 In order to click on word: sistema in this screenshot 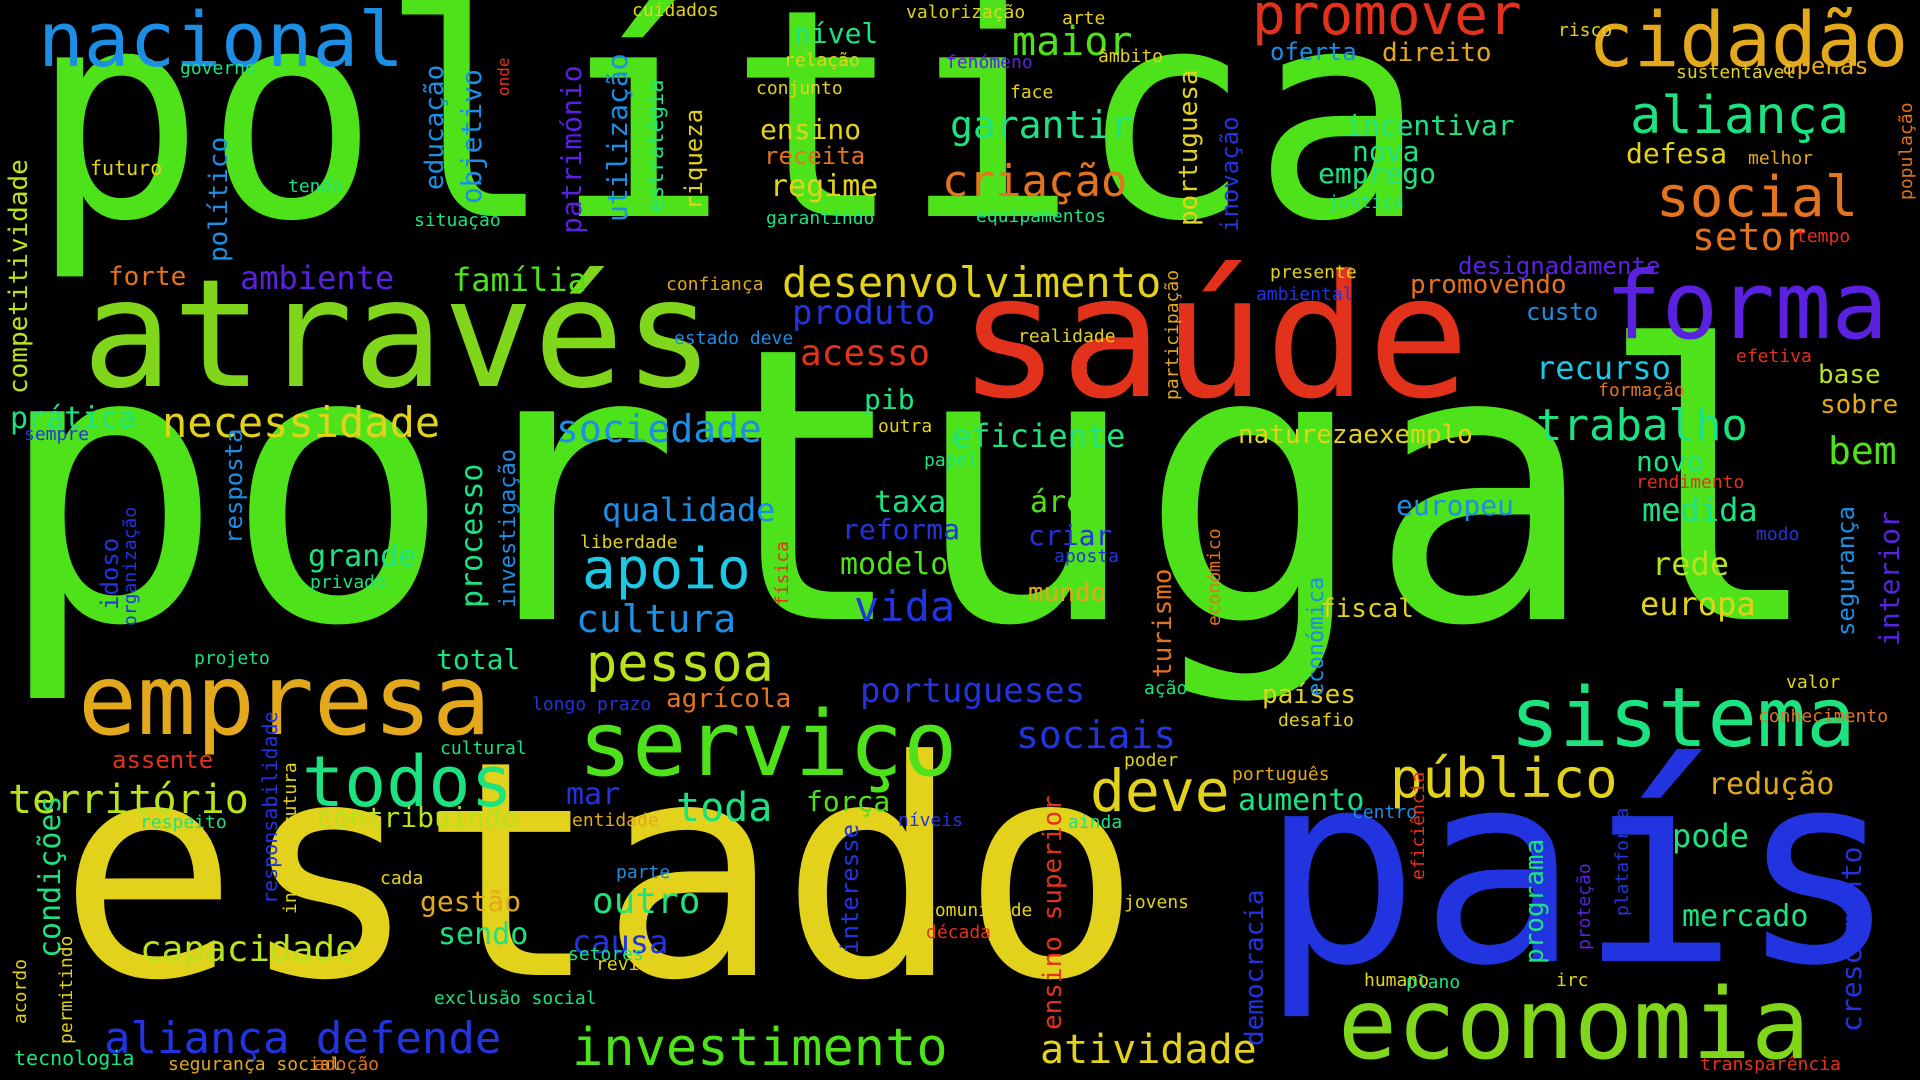, I will do `click(1683, 718)`.